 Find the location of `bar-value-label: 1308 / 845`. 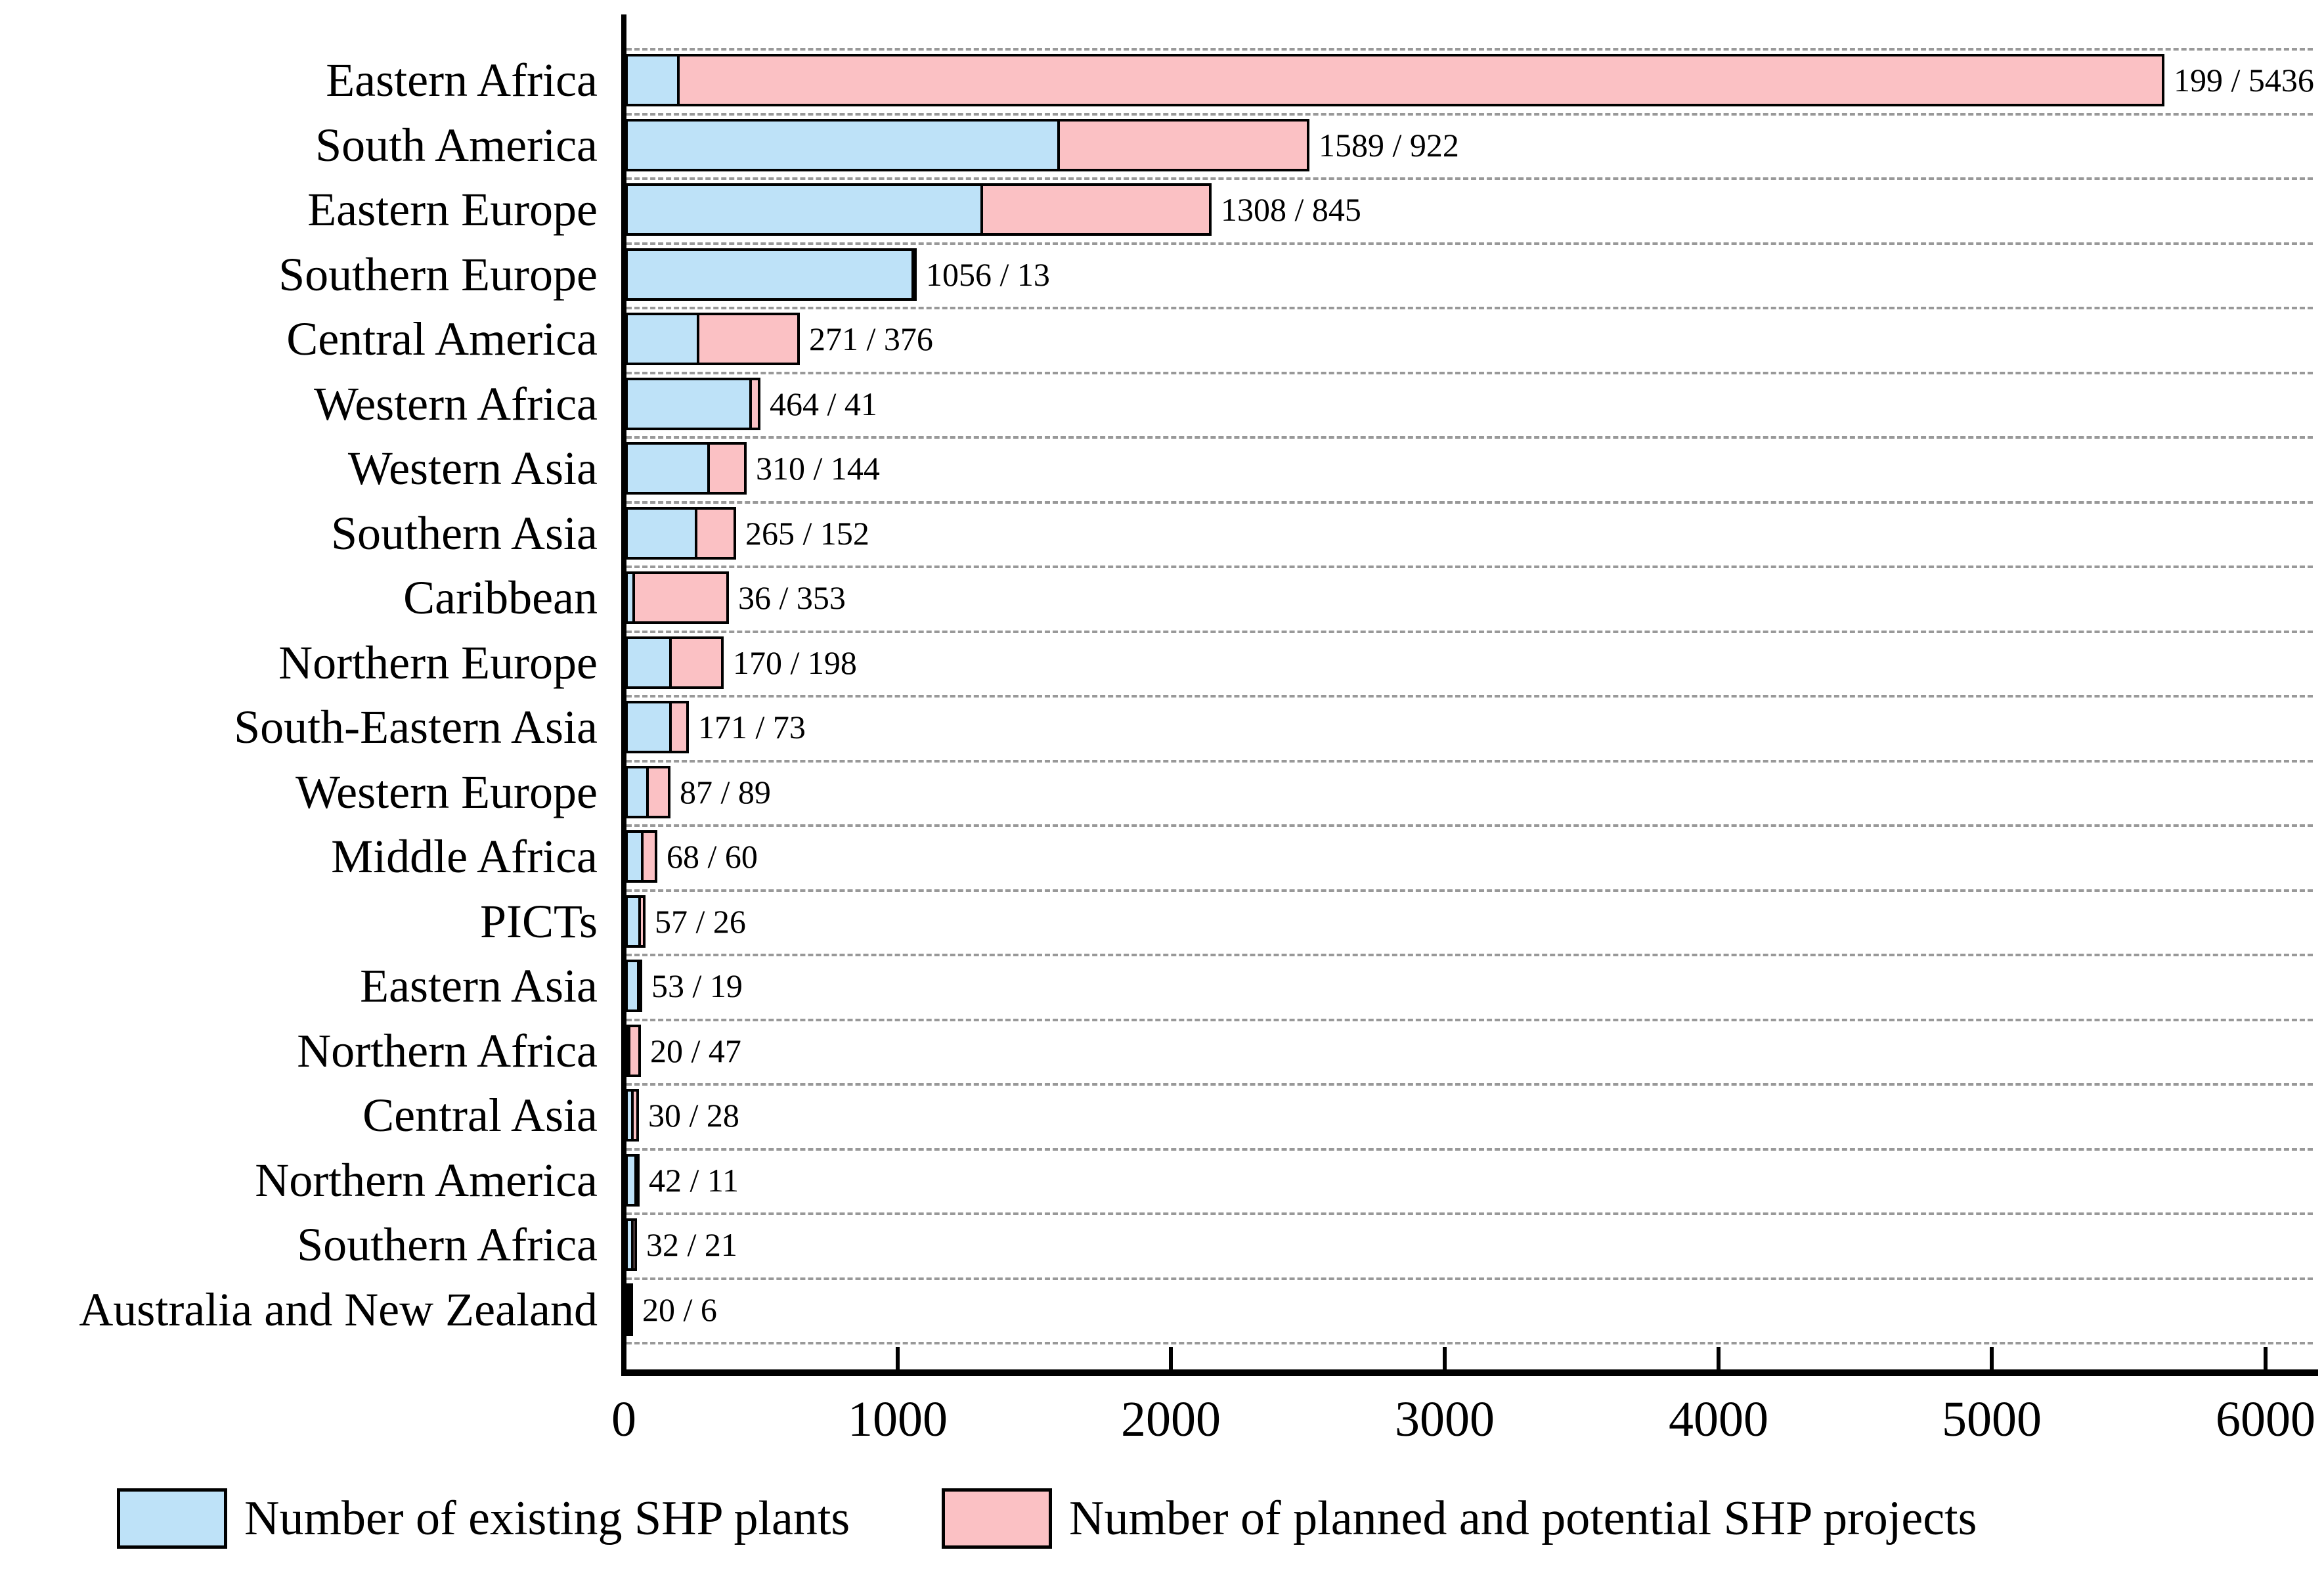

bar-value-label: 1308 / 845 is located at coordinates (1291, 210).